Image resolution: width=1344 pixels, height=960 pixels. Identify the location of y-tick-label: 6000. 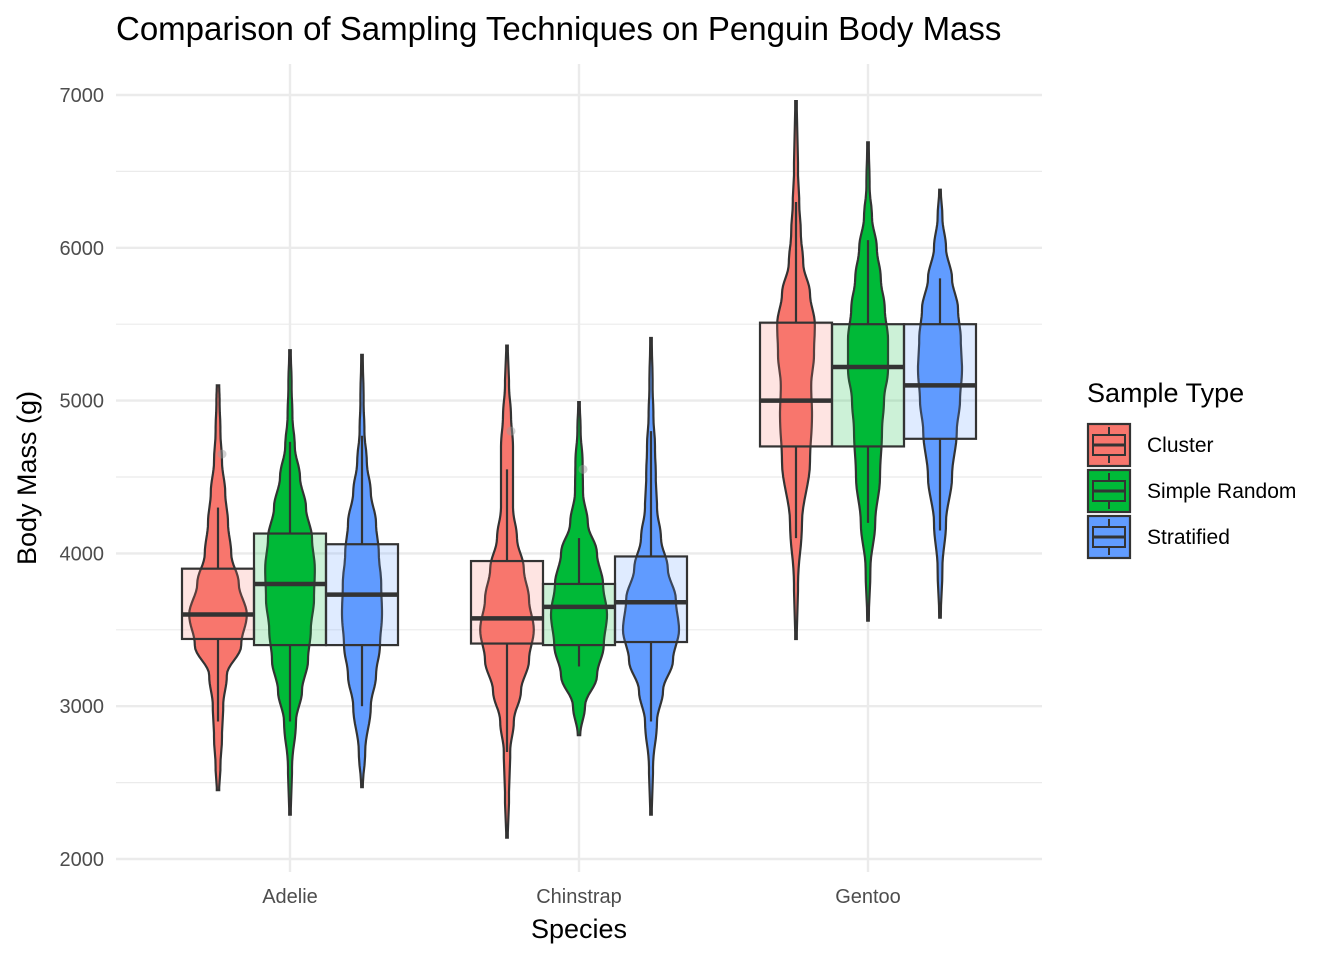
(82, 249).